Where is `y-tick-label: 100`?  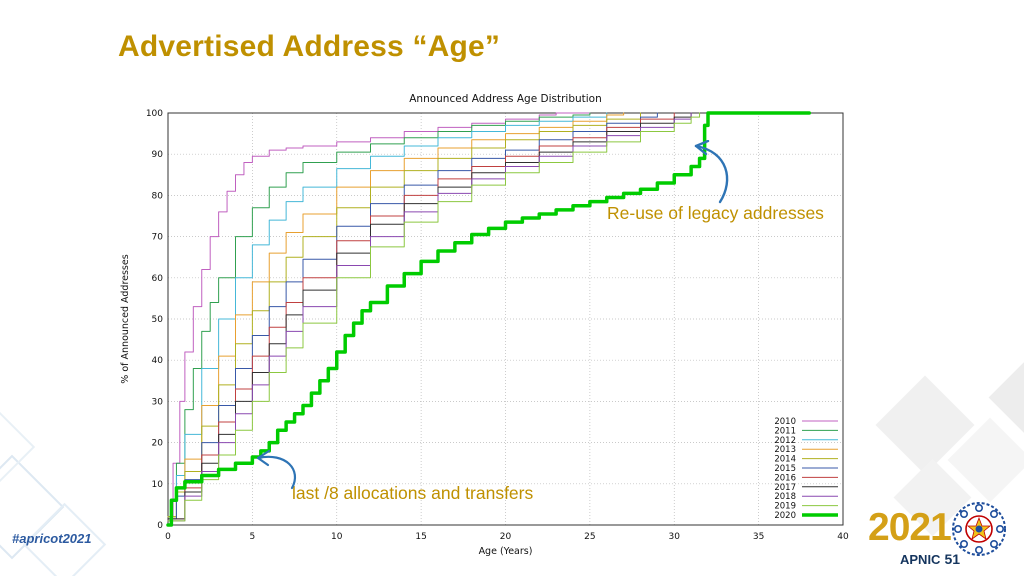 y-tick-label: 100 is located at coordinates (154, 114).